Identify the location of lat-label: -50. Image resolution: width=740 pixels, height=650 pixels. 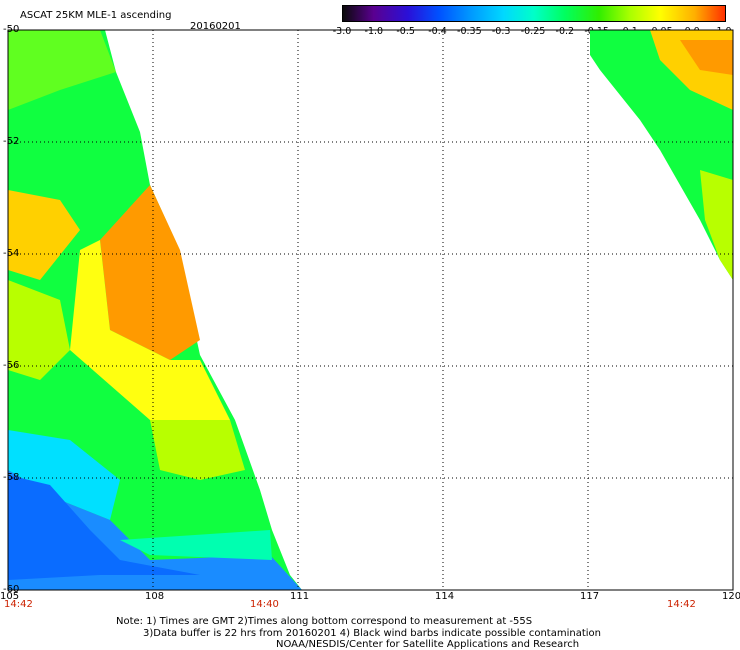
(11, 29).